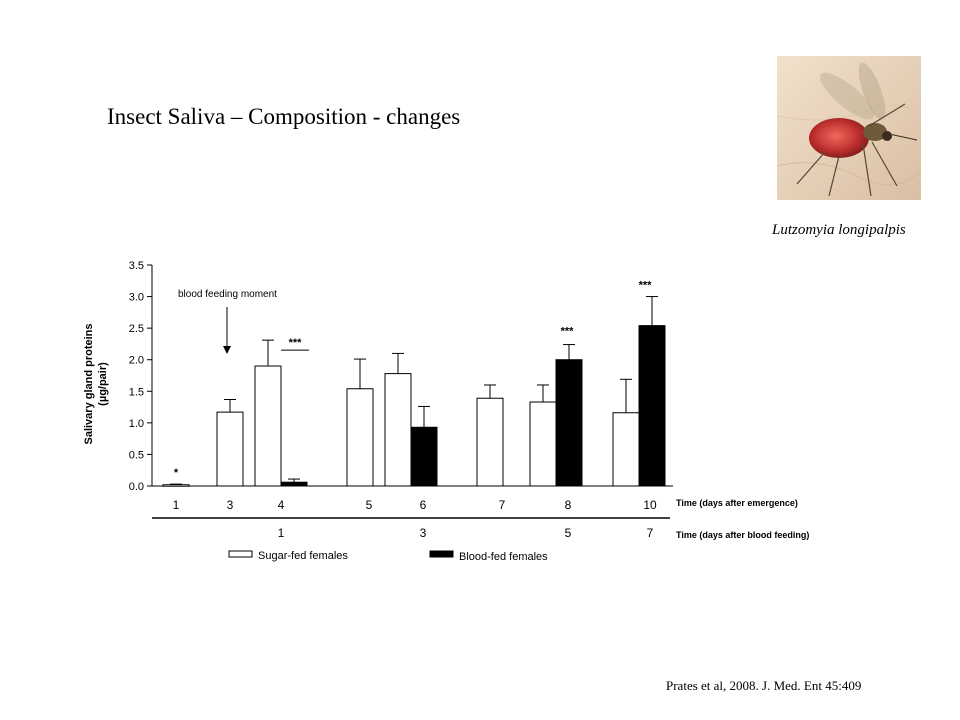  I want to click on x-tick-label: 5, so click(369, 505).